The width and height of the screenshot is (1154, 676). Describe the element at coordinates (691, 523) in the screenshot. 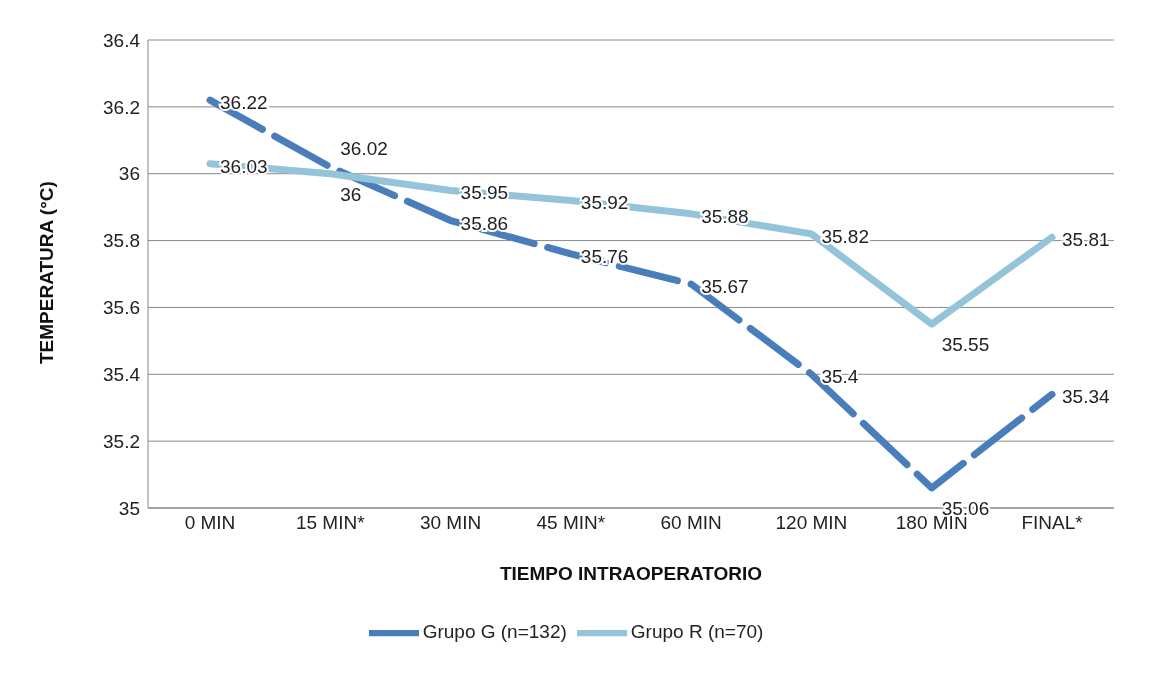

I see `x-tick-label: 60 MIN` at that location.